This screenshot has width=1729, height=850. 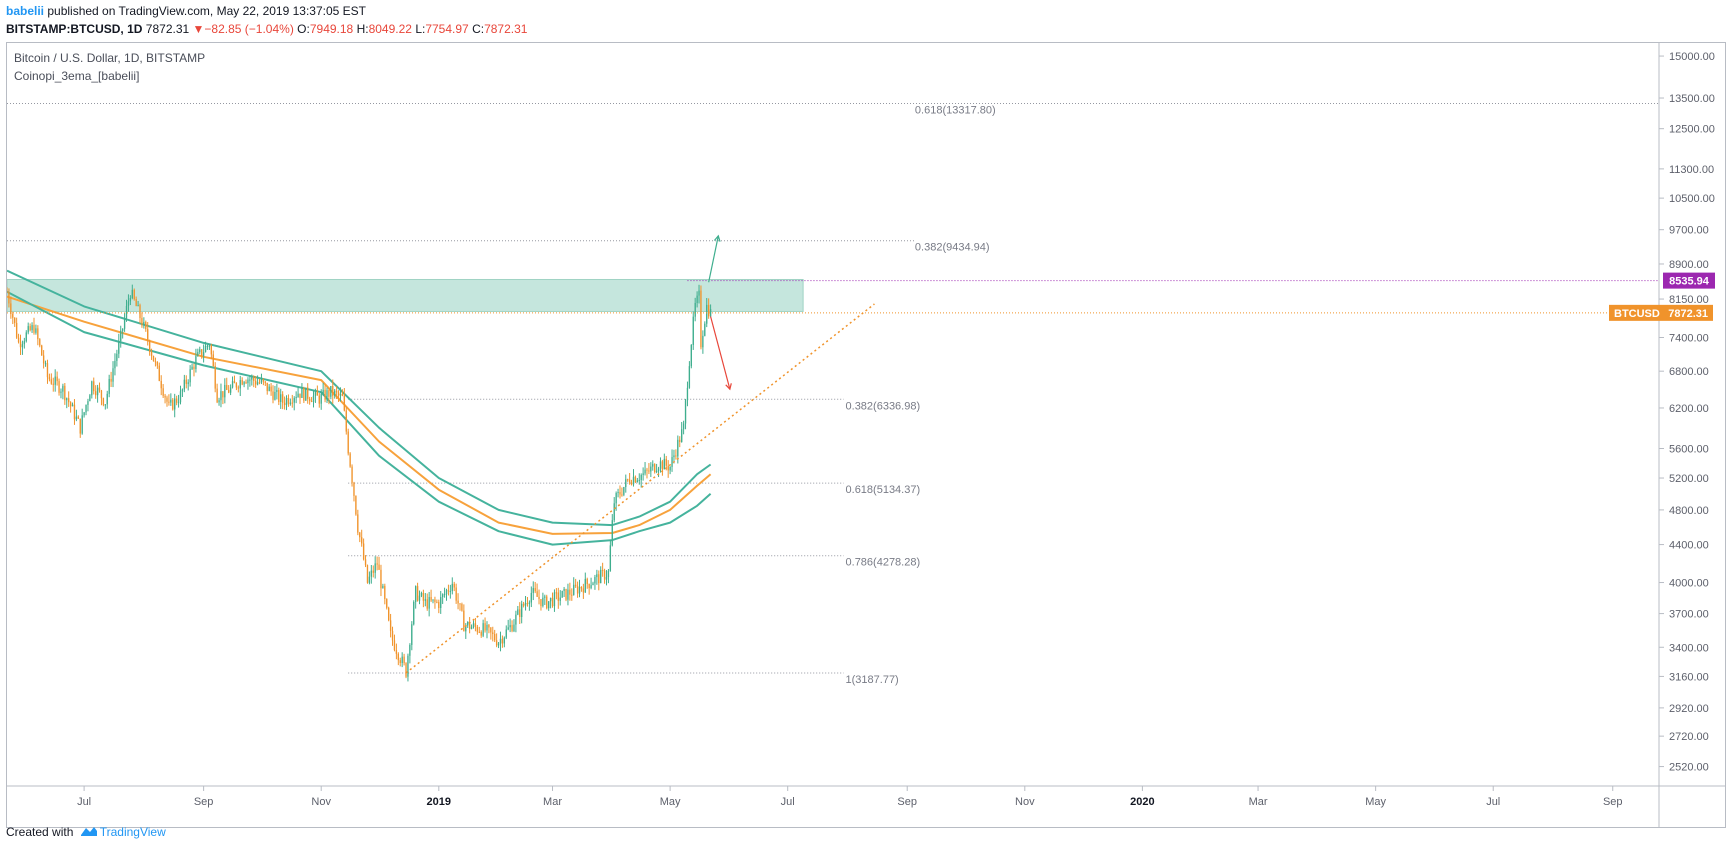 I want to click on legend-title: Bitcoin / U.S. Dollar, 1D, BITSTAMP, so click(x=109, y=58).